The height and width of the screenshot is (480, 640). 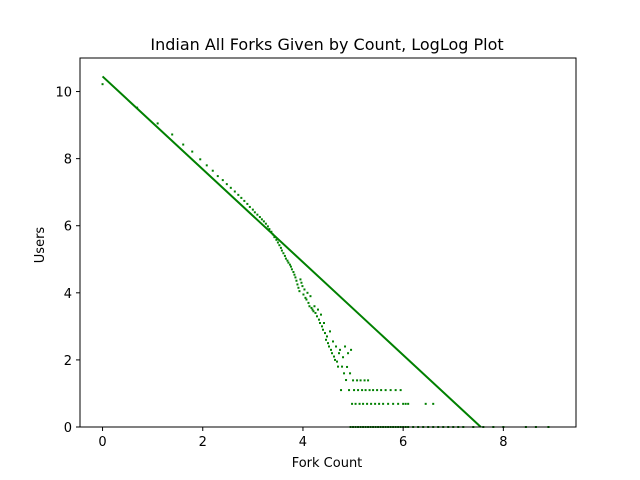 What do you see at coordinates (68, 428) in the screenshot?
I see `y-tick-label: 0` at bounding box center [68, 428].